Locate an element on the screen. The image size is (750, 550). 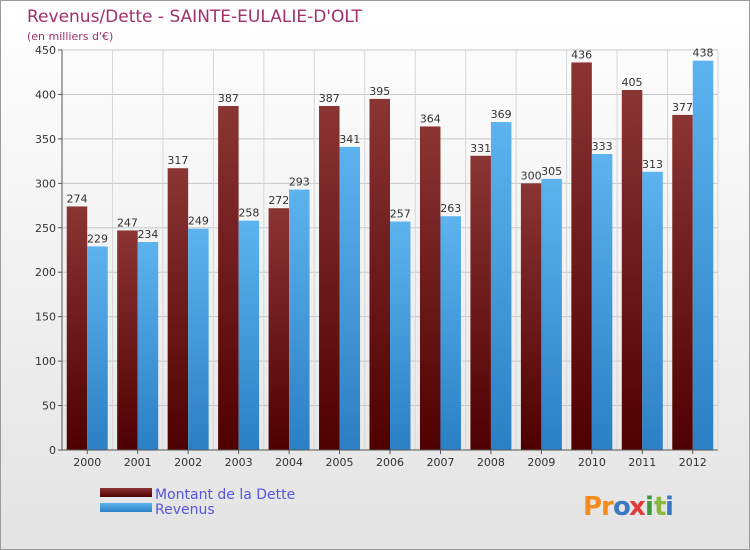
data-label-dette: 377 is located at coordinates (682, 107).